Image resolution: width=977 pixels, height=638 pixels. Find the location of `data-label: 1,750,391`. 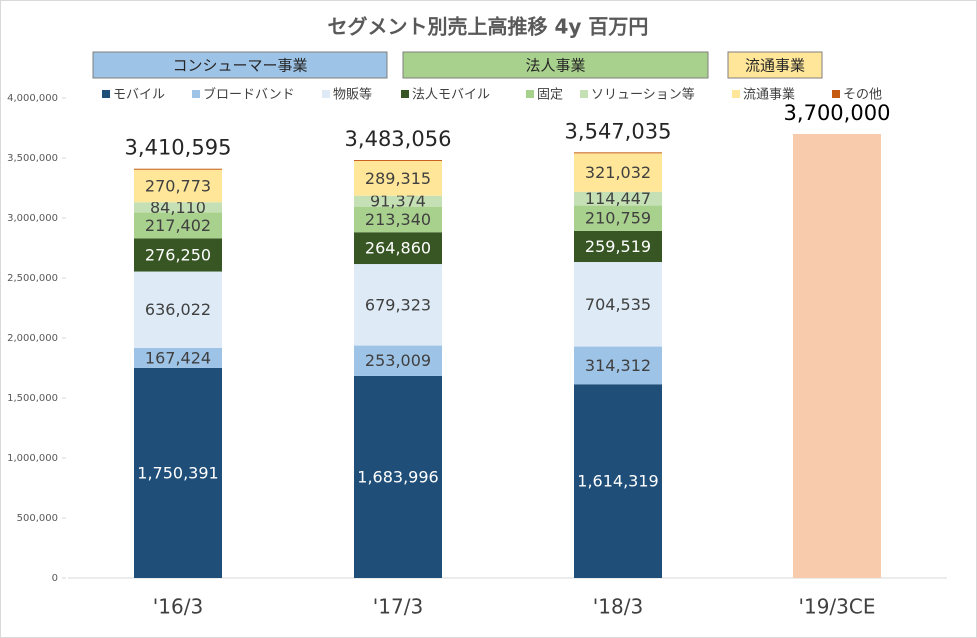

data-label: 1,750,391 is located at coordinates (177, 472).